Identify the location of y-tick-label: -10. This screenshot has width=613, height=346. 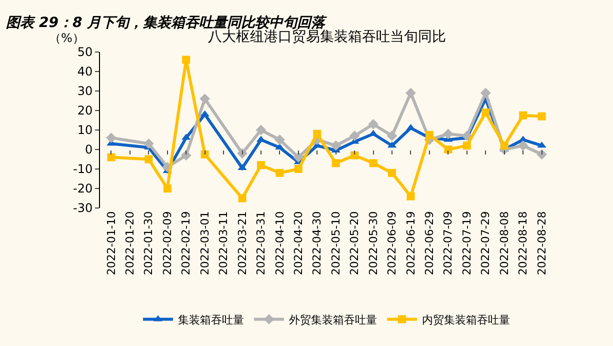
(82, 169).